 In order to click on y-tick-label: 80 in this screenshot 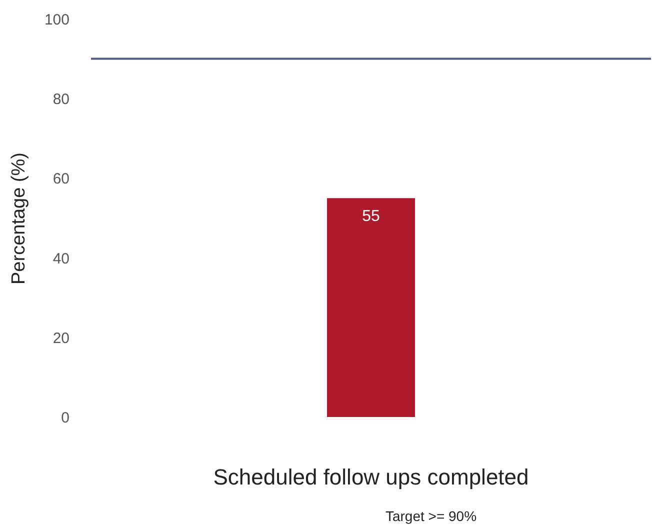, I will do `click(61, 99)`.